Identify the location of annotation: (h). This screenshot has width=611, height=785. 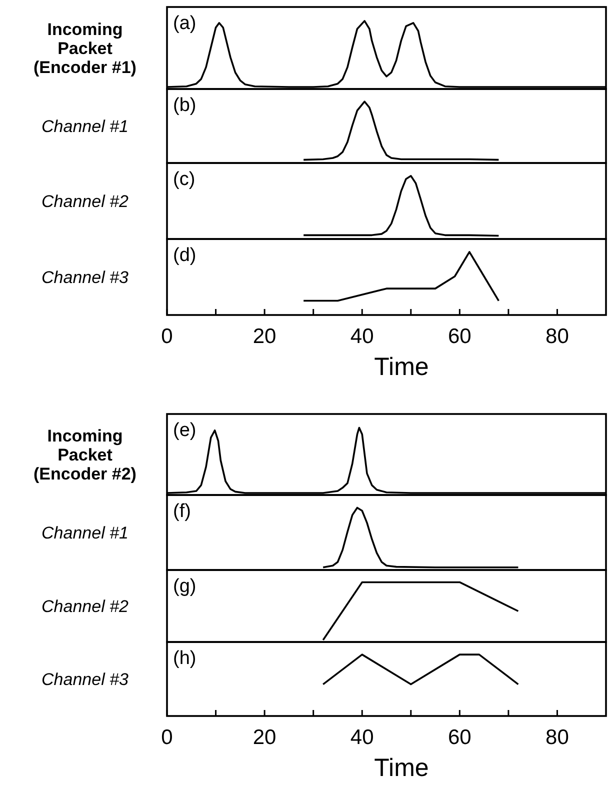
(184, 658).